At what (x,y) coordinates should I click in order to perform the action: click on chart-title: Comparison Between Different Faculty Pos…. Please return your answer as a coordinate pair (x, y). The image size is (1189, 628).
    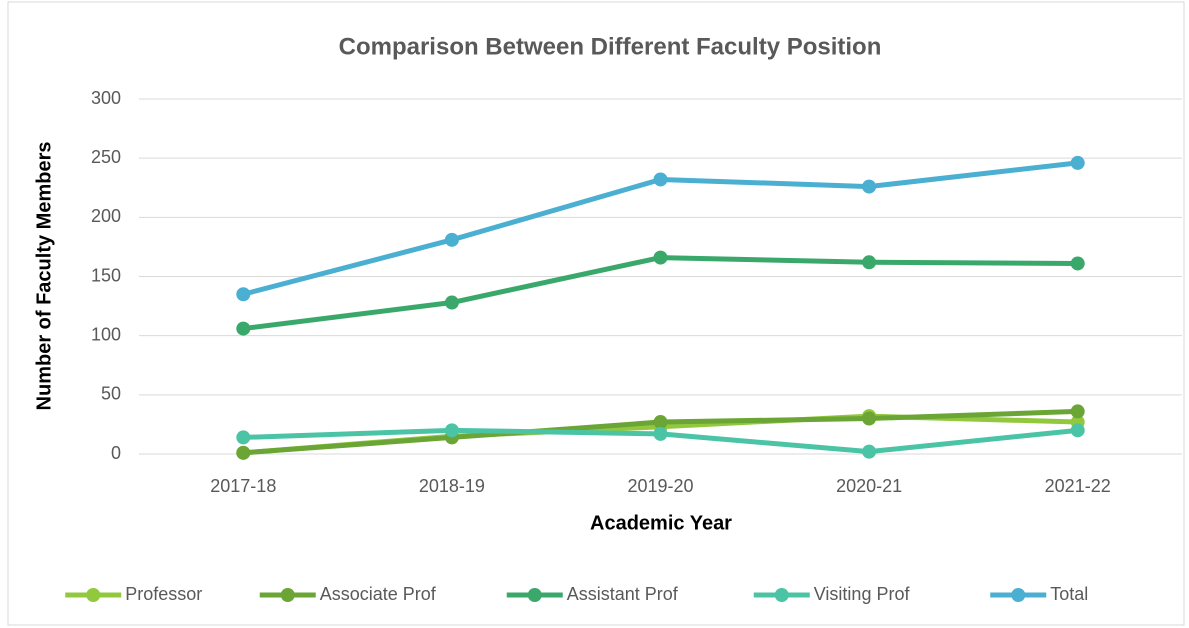
    Looking at the image, I should click on (610, 46).